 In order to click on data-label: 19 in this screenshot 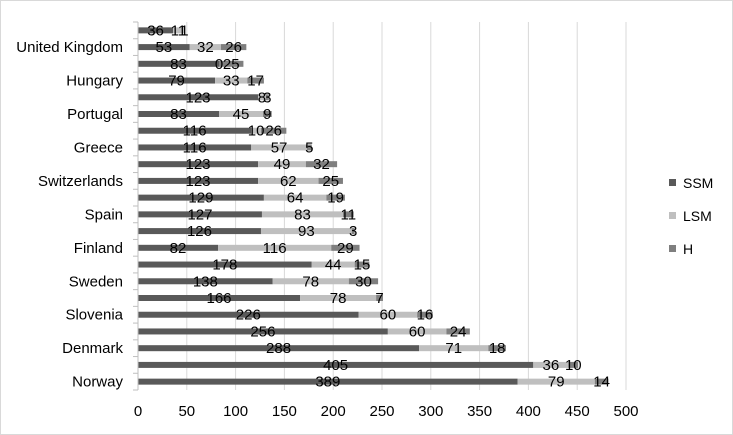, I will do `click(335, 198)`.